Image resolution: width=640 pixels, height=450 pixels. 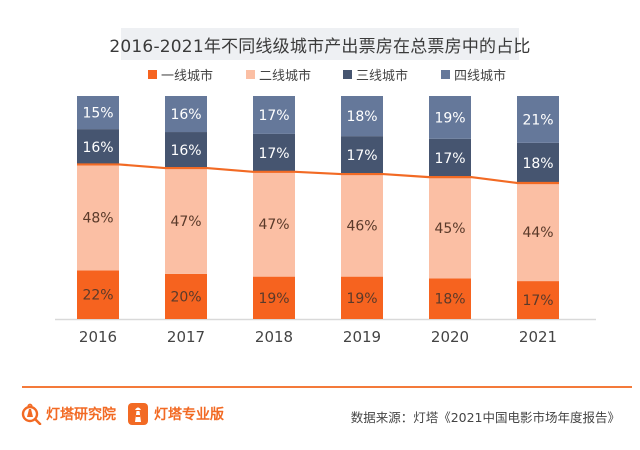 I want to click on bar-segment-tier2-2018, so click(x=274, y=224).